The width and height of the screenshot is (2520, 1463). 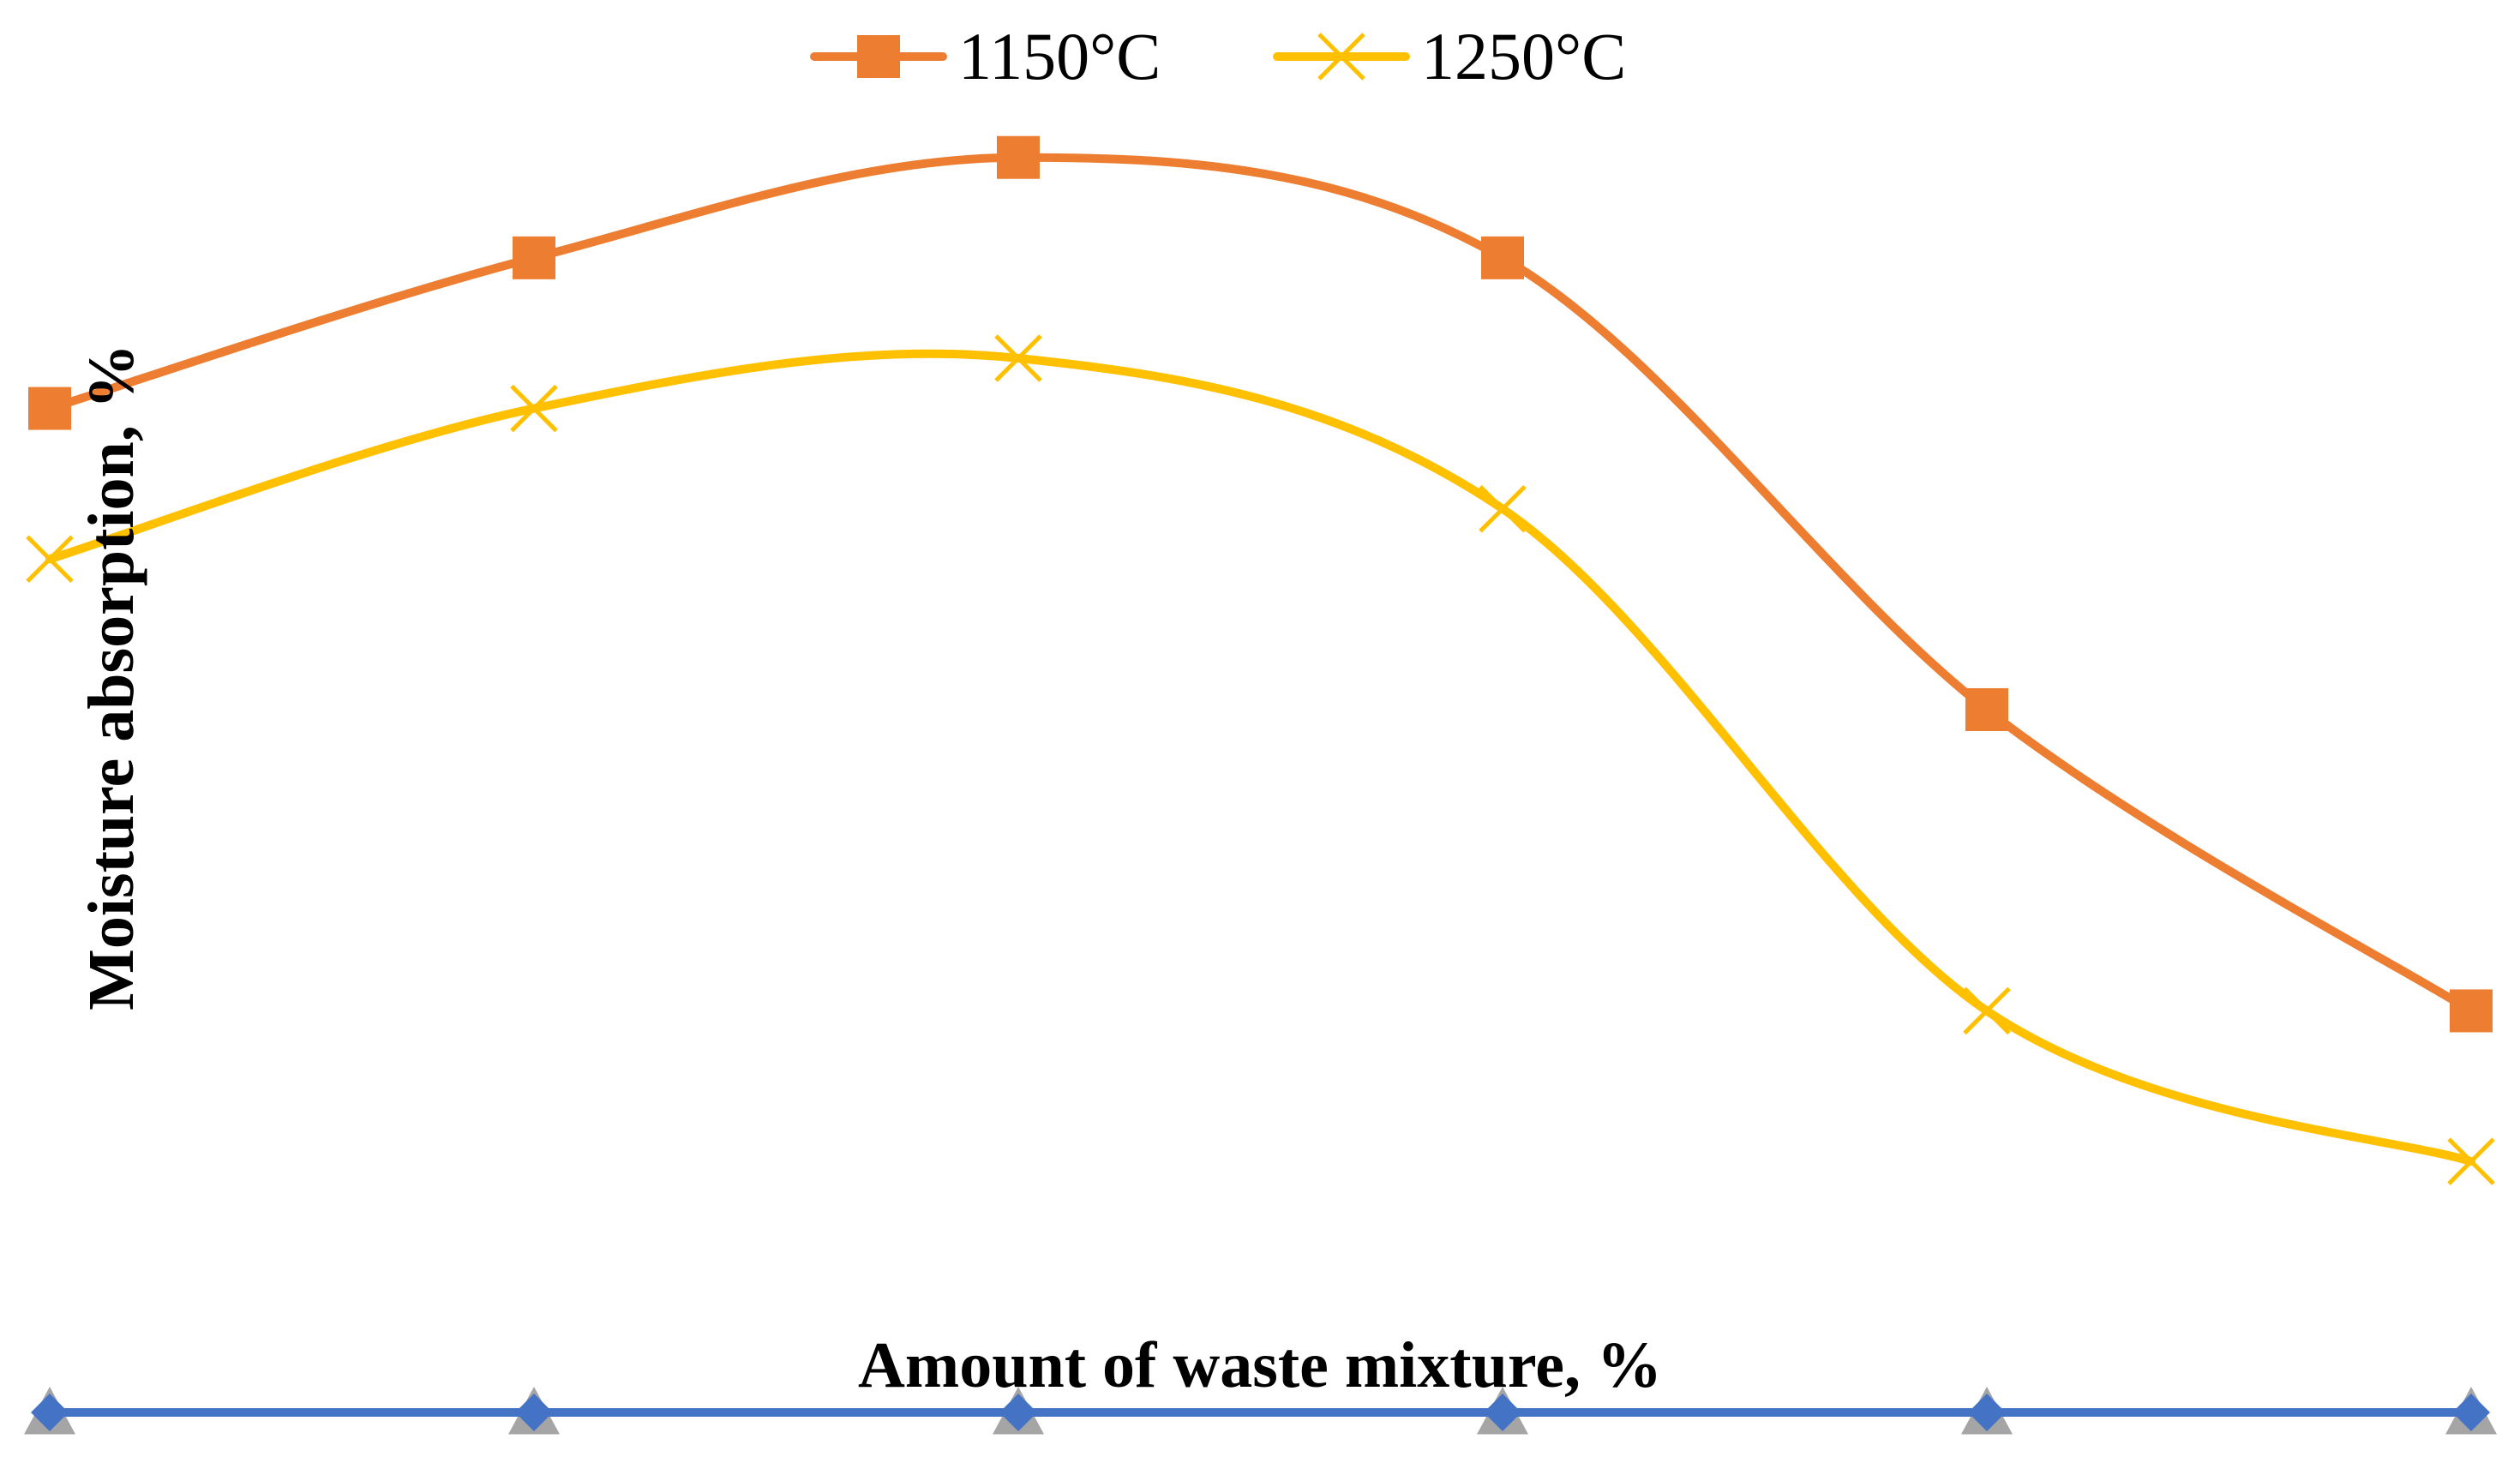 I want to click on legend-label-1150-c: 1150°C, so click(x=1059, y=56).